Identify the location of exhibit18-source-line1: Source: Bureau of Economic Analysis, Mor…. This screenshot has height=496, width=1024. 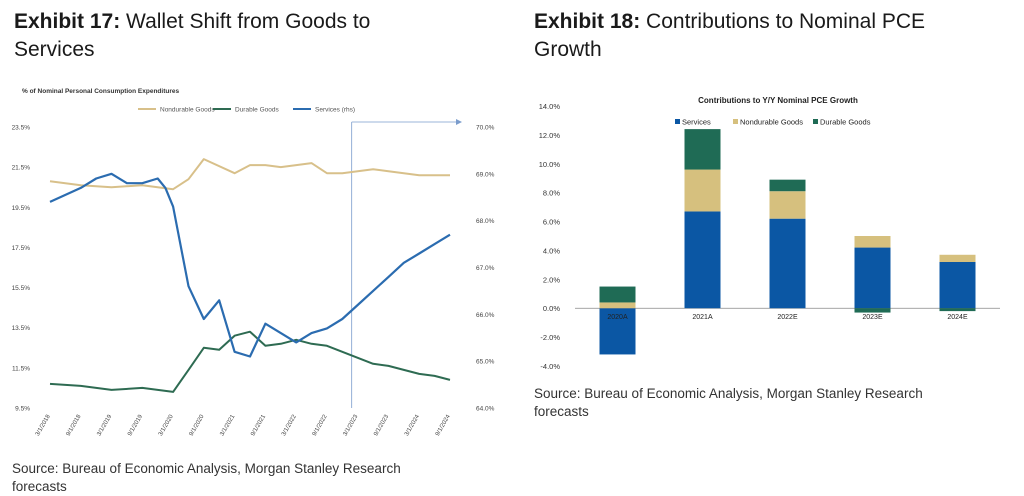
(728, 393).